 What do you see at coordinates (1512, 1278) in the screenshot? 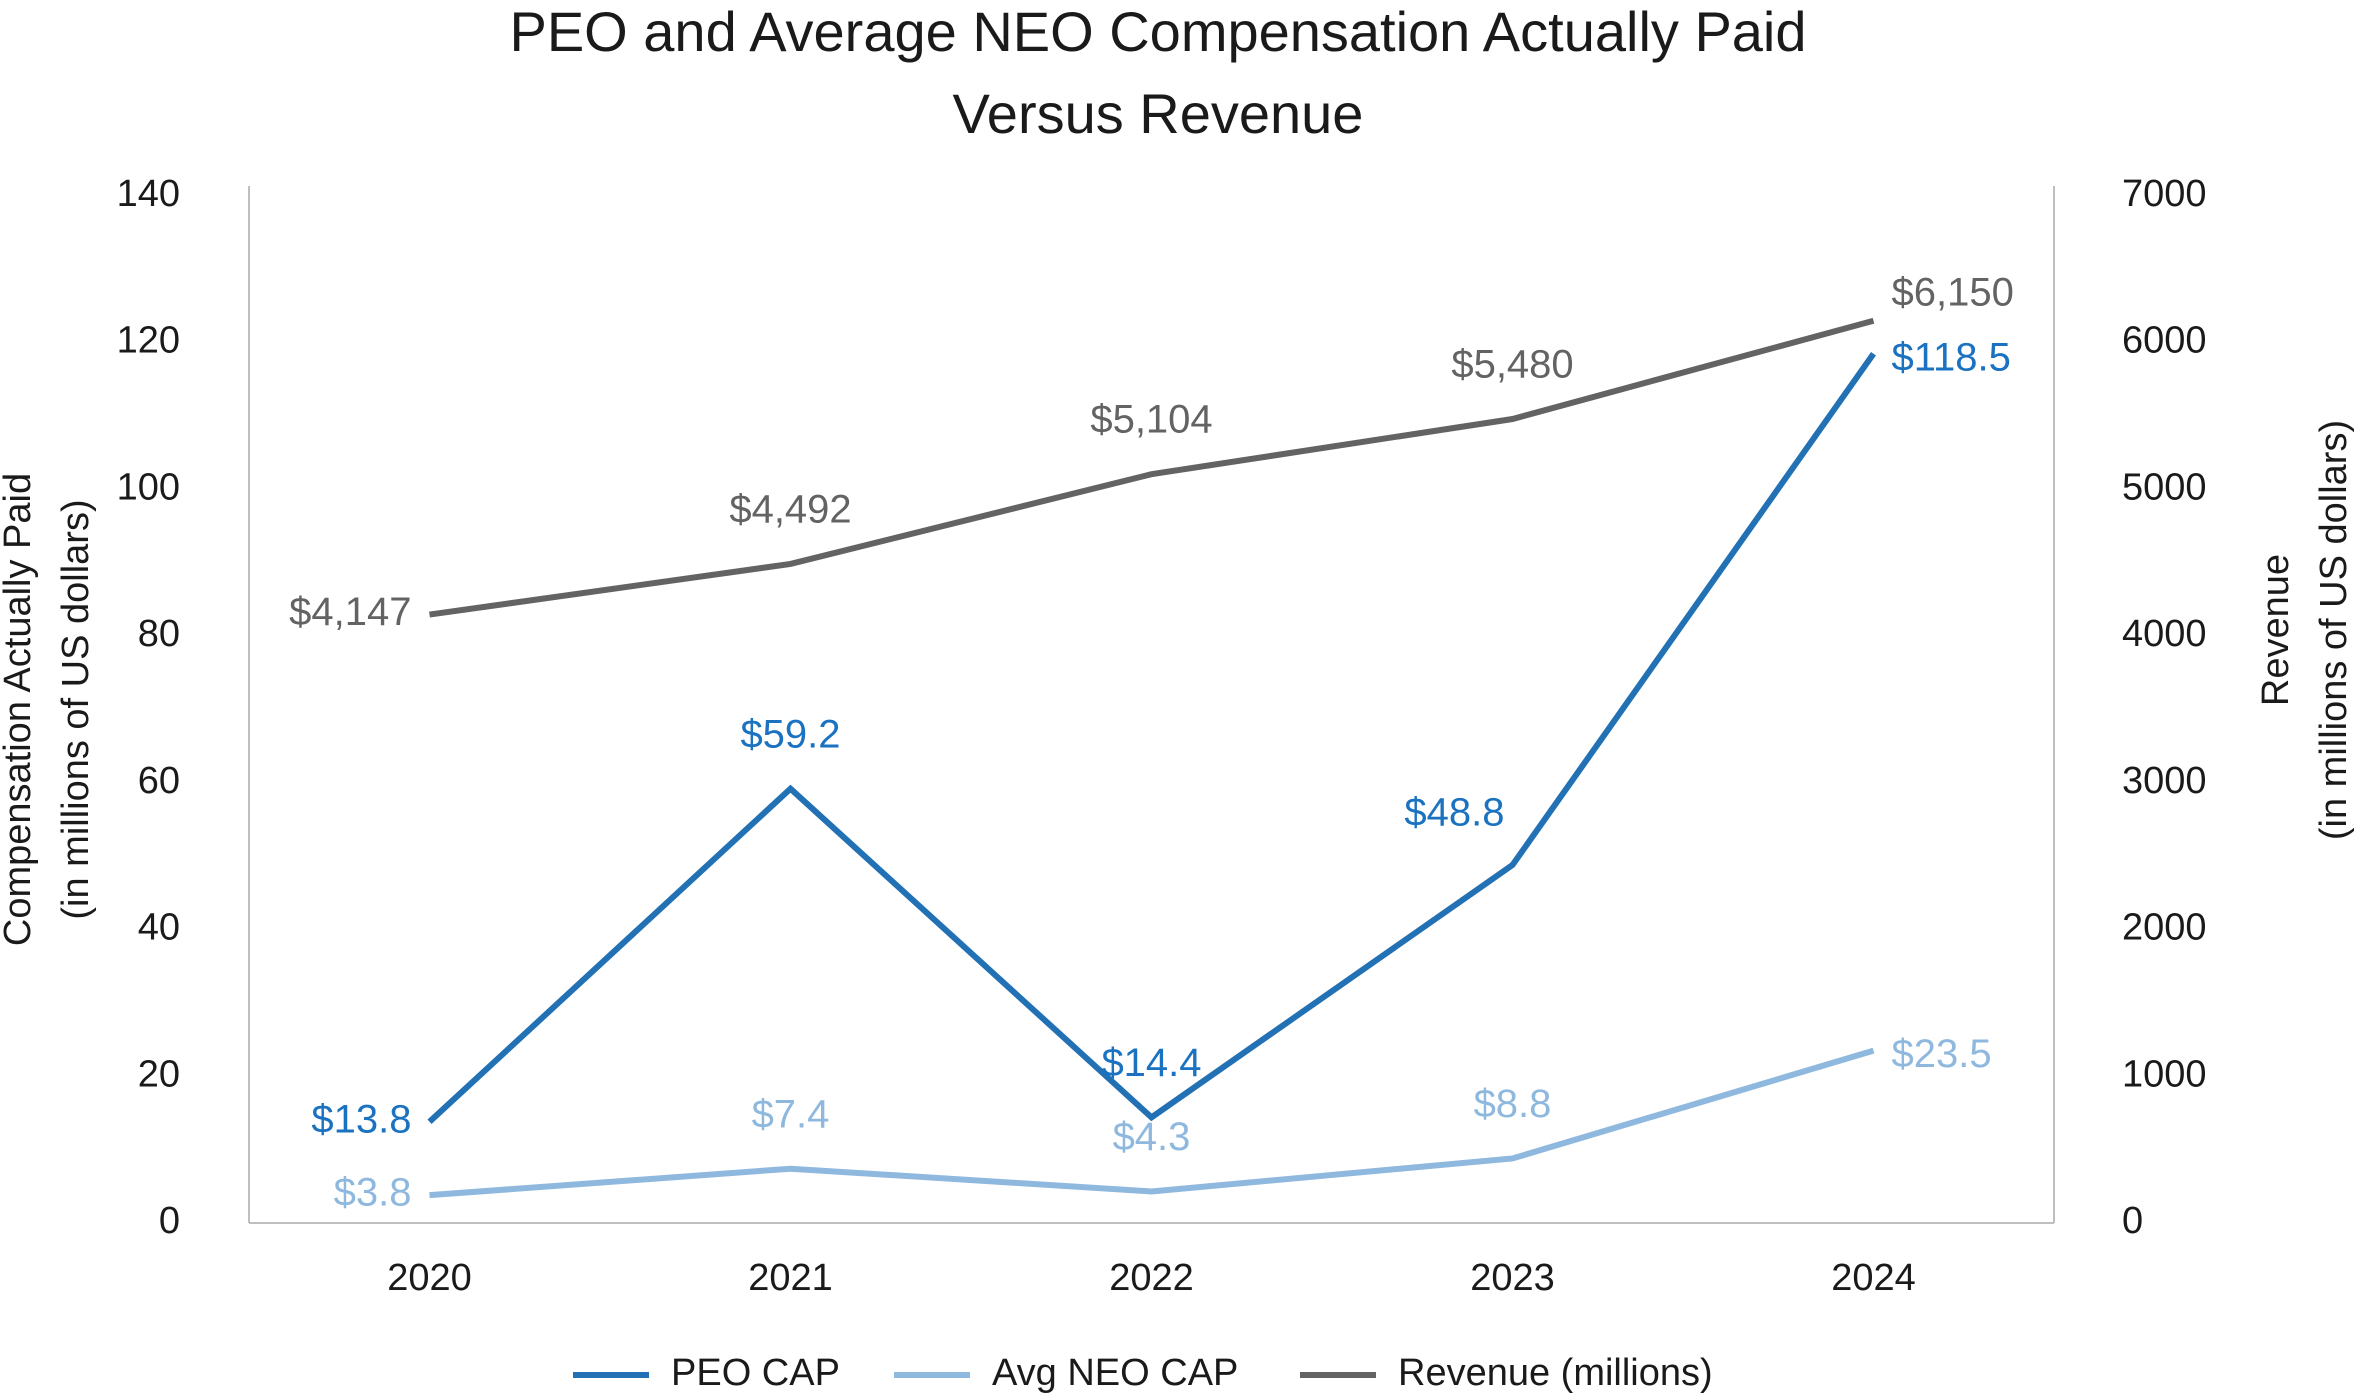
I see `x-tick-label: 2023` at bounding box center [1512, 1278].